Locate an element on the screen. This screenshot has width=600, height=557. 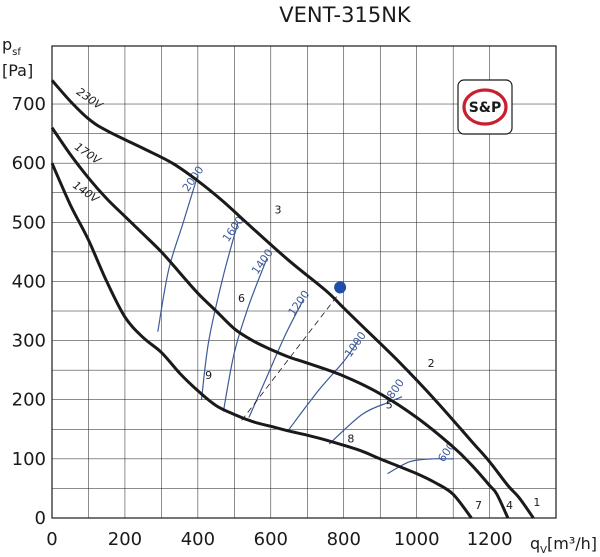
x-axis-unit: [m³/h] is located at coordinates (572, 543).